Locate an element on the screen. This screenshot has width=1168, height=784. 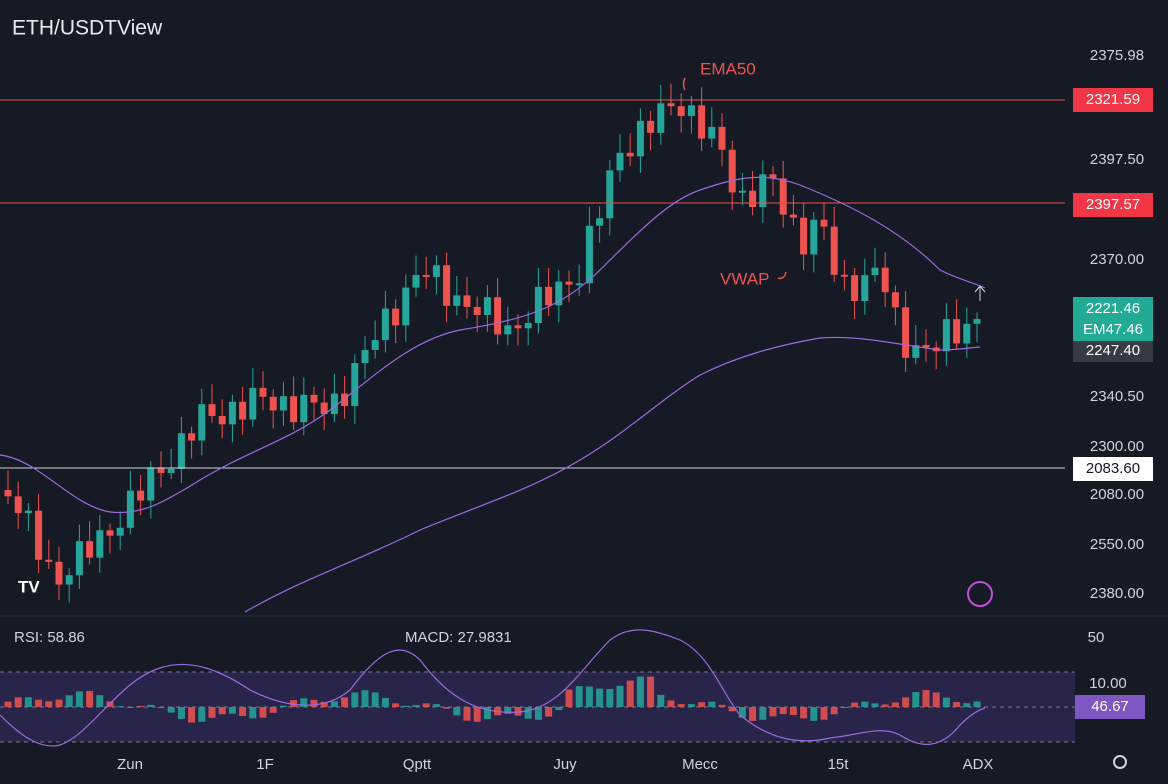
indicator-axis-label: 50 is located at coordinates (1096, 637).